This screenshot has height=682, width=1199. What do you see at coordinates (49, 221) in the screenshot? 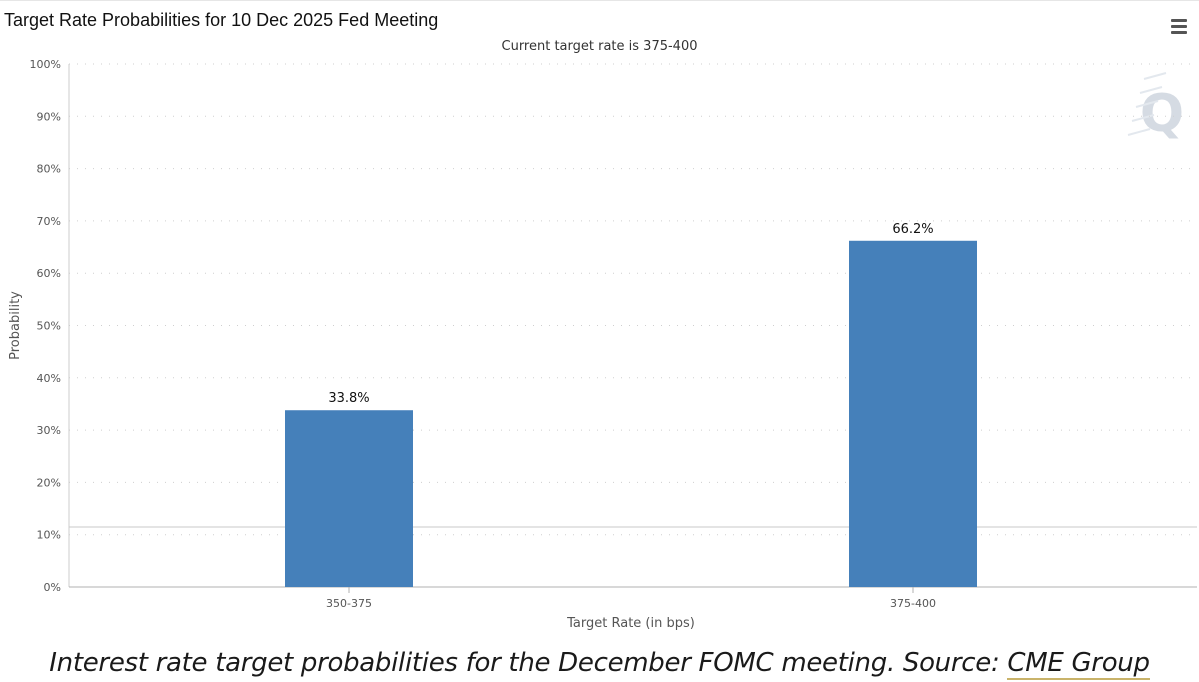
I see `y-tick-label: 70%` at bounding box center [49, 221].